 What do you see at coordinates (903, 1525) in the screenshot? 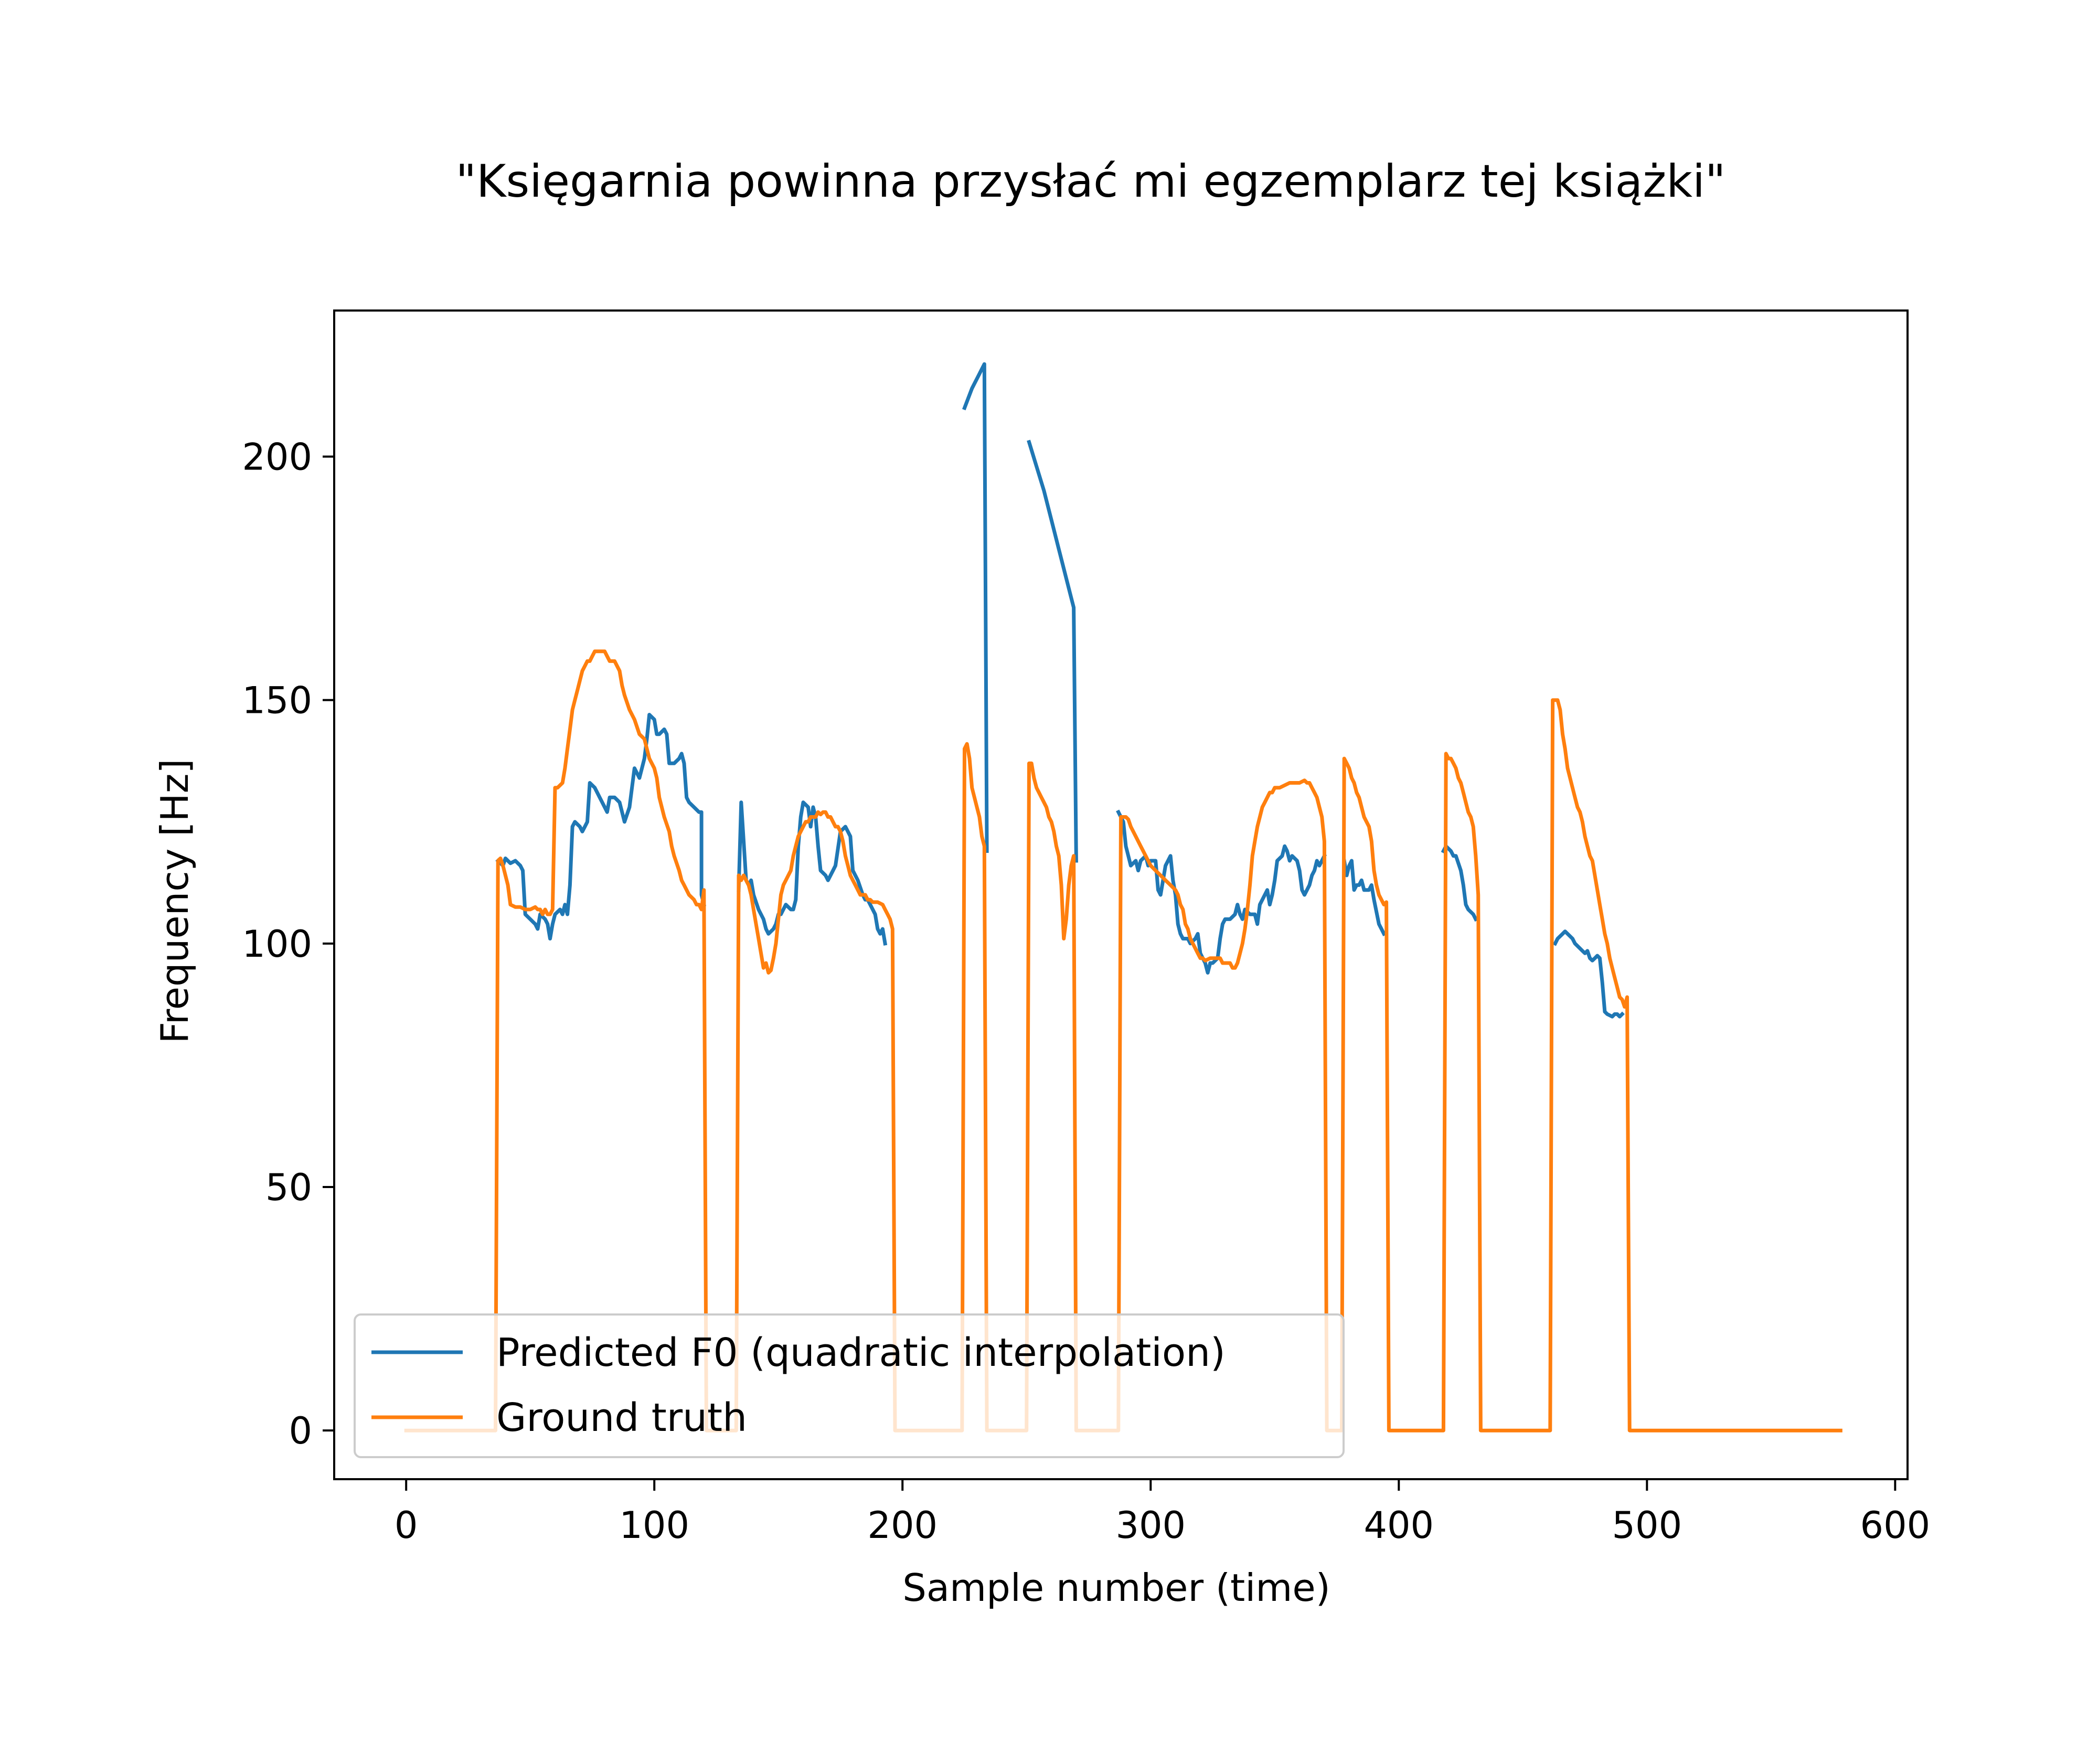
I see `x-tick-label: 200` at bounding box center [903, 1525].